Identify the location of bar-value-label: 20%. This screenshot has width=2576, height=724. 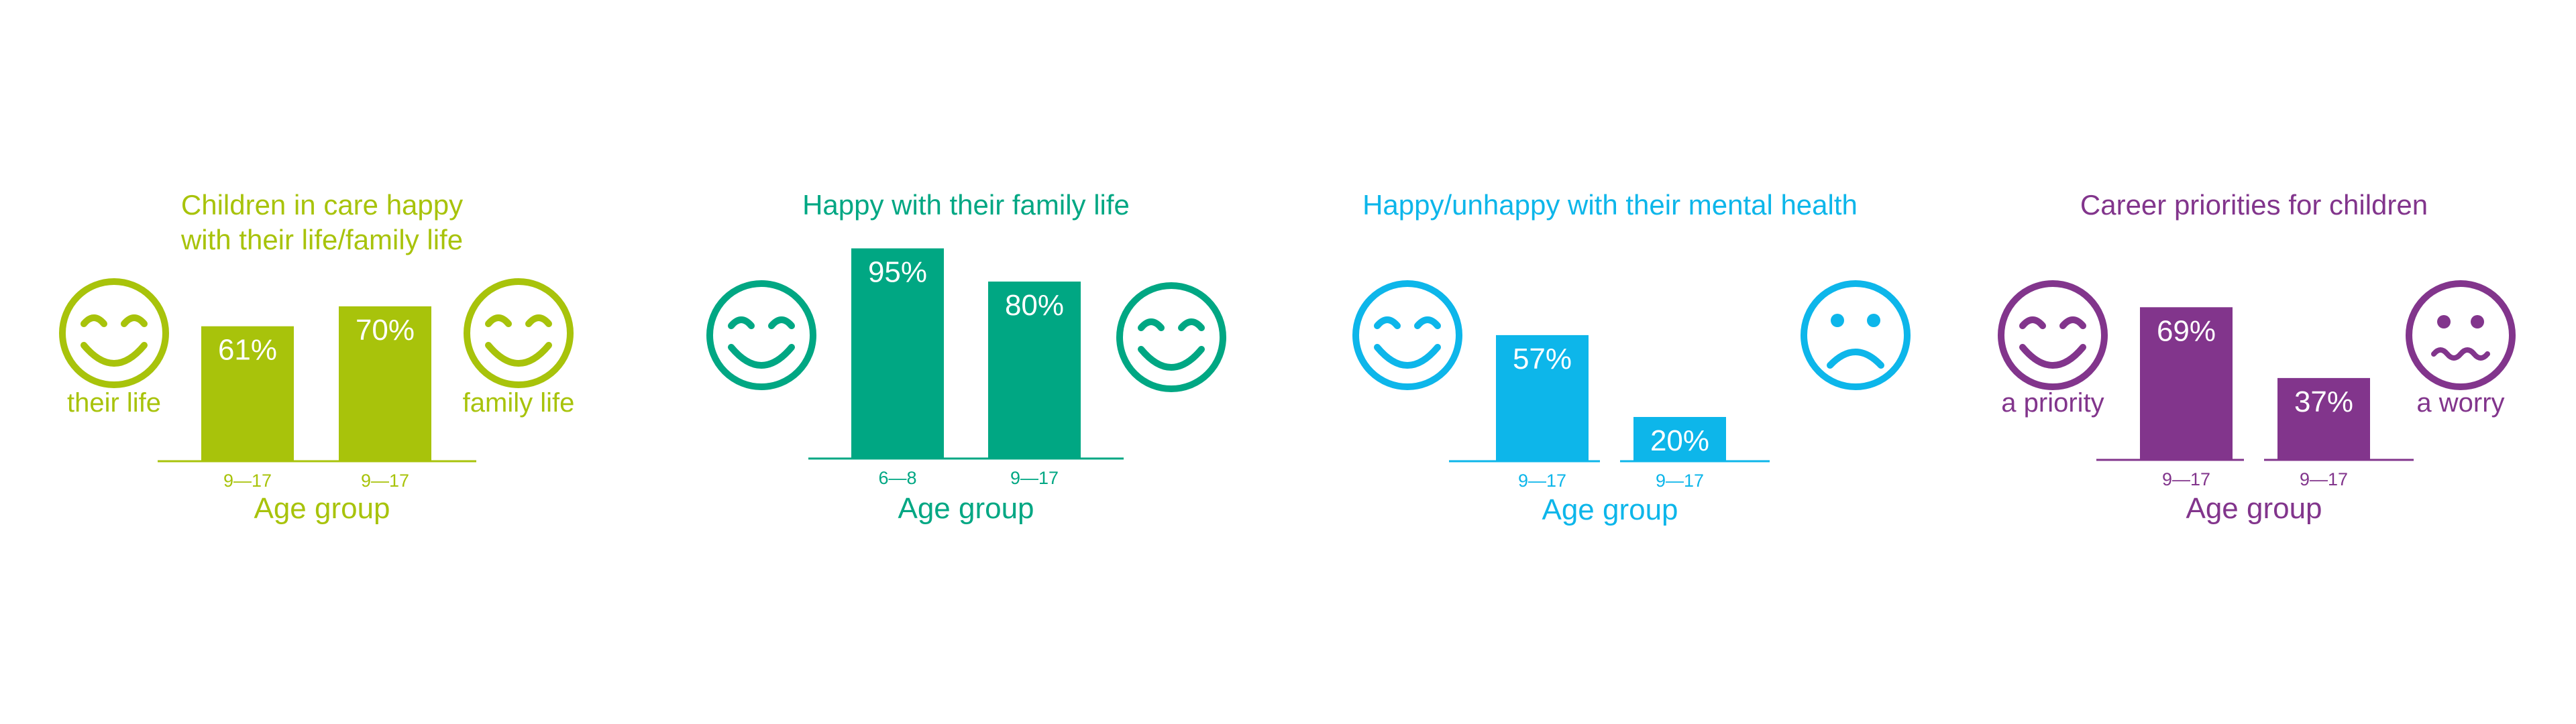
(1679, 440).